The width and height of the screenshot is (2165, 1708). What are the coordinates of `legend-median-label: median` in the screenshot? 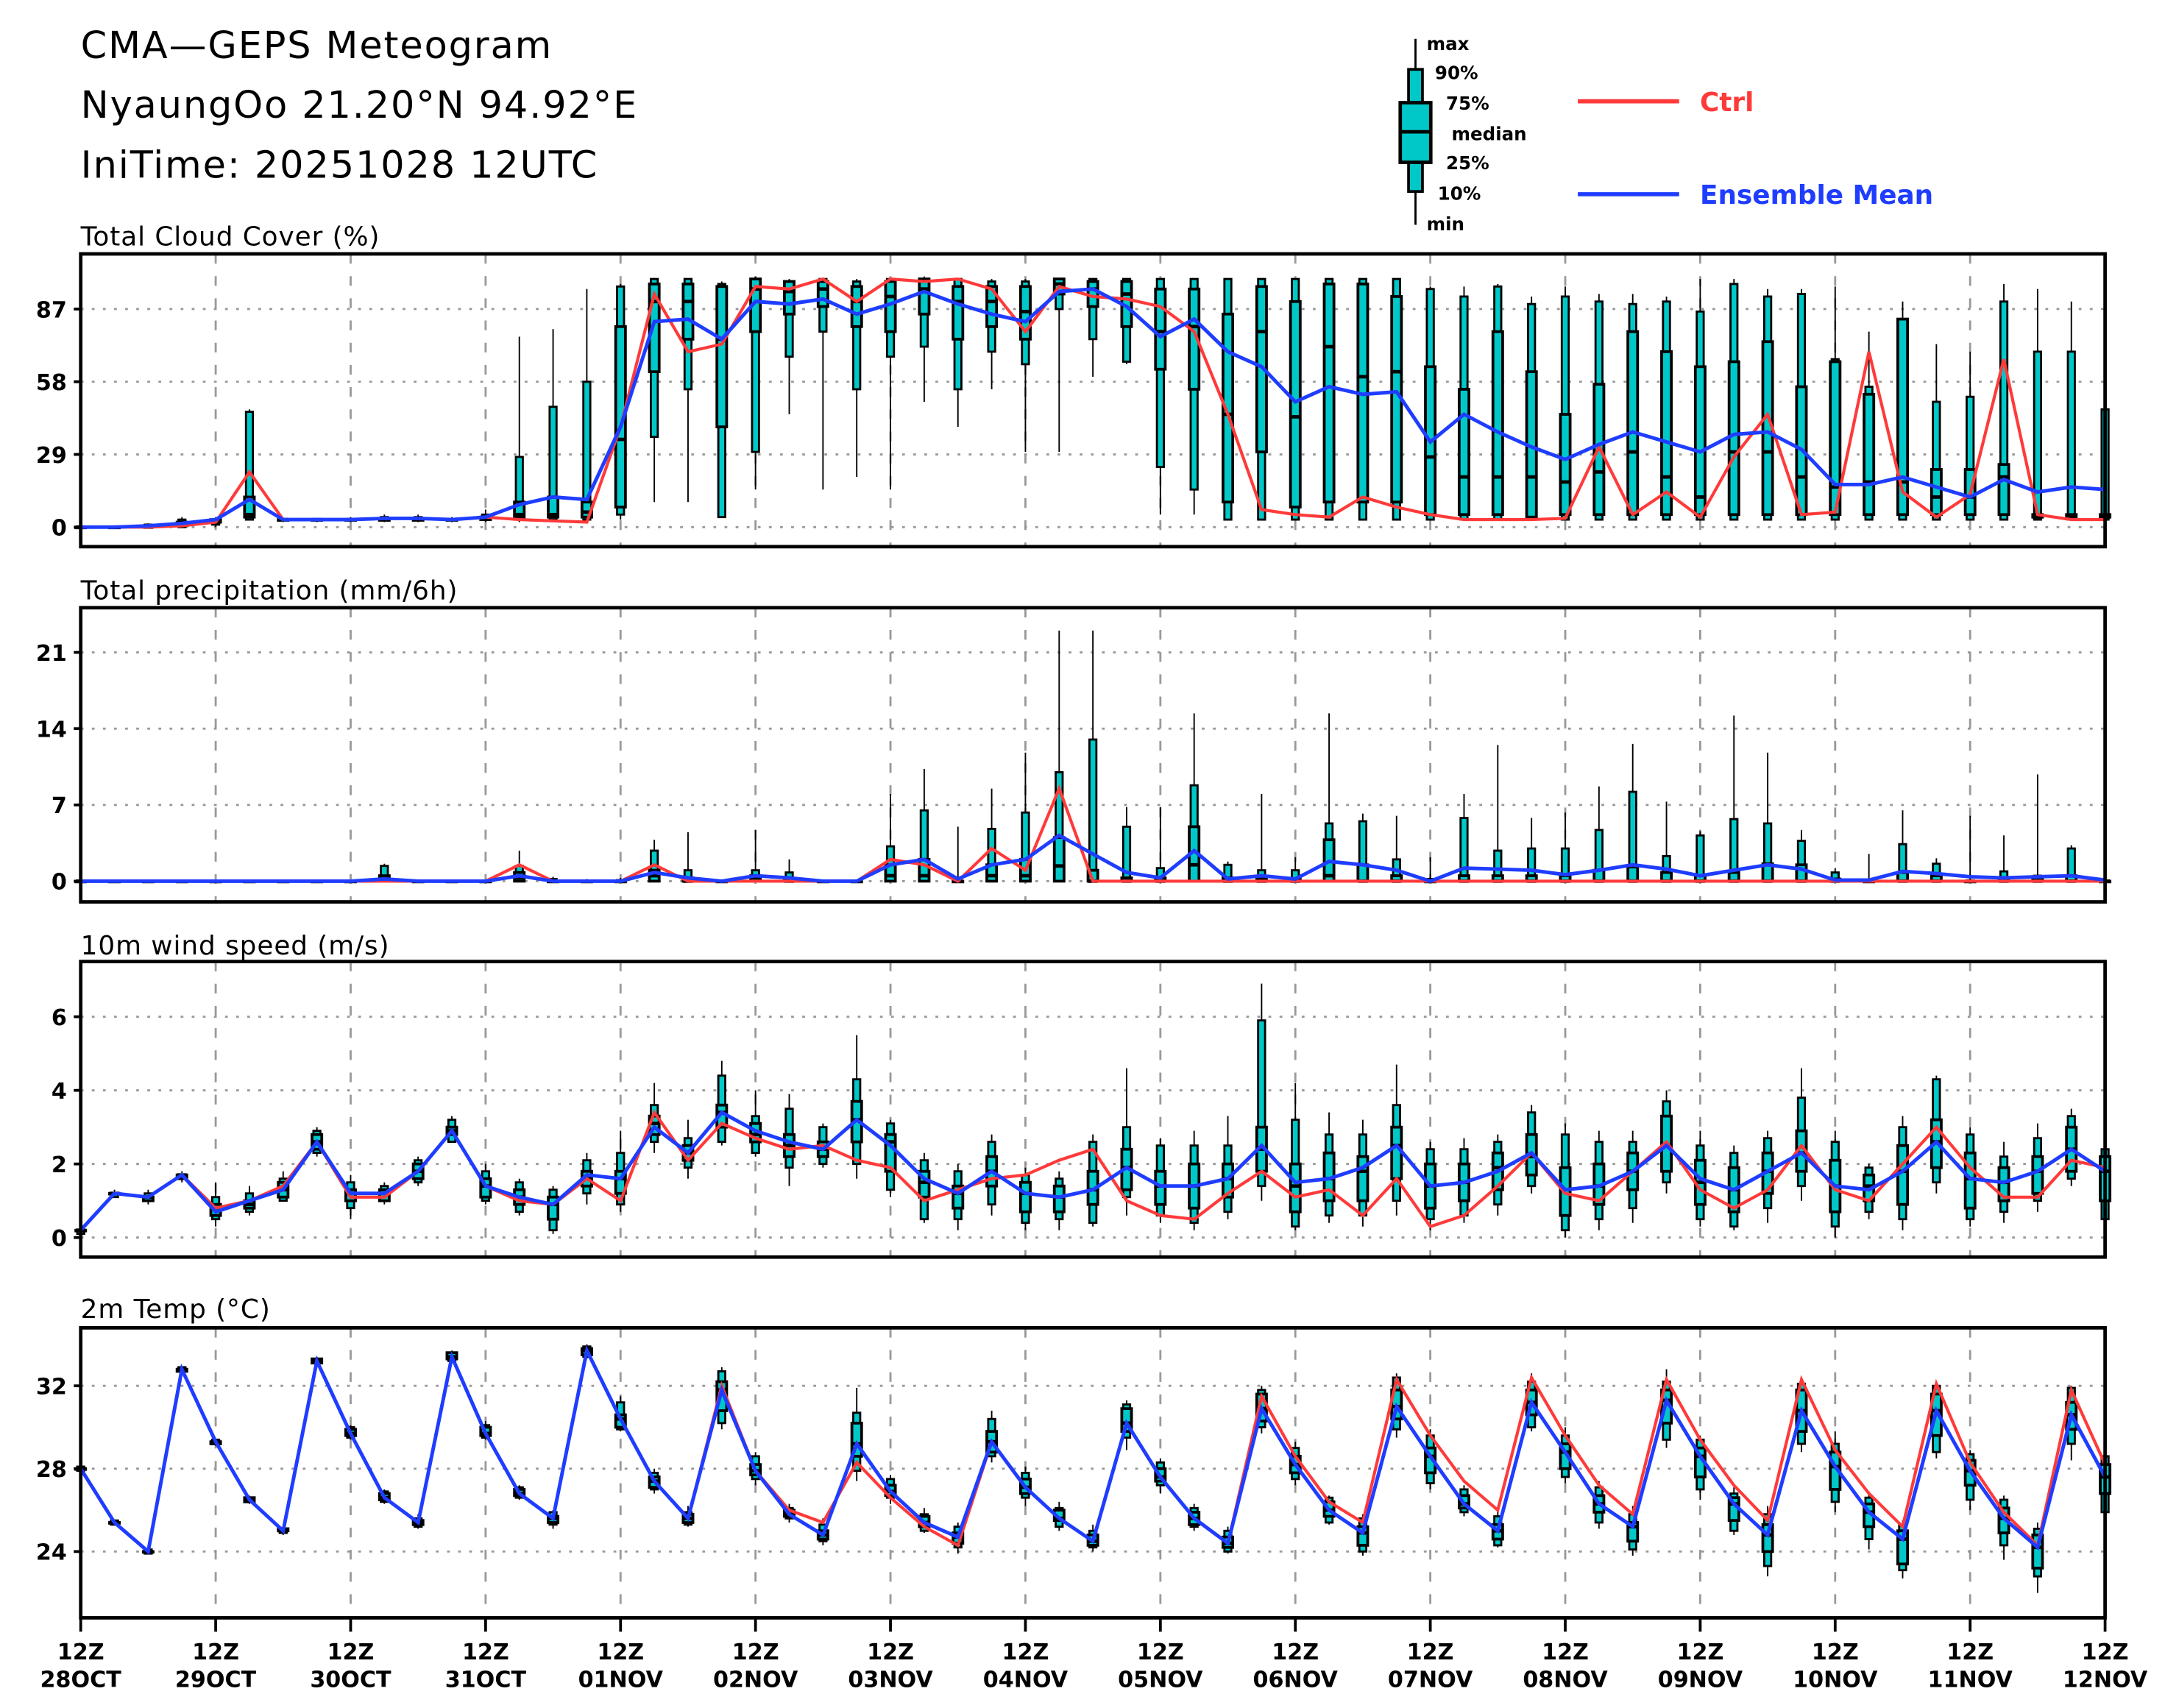 It's located at (1489, 133).